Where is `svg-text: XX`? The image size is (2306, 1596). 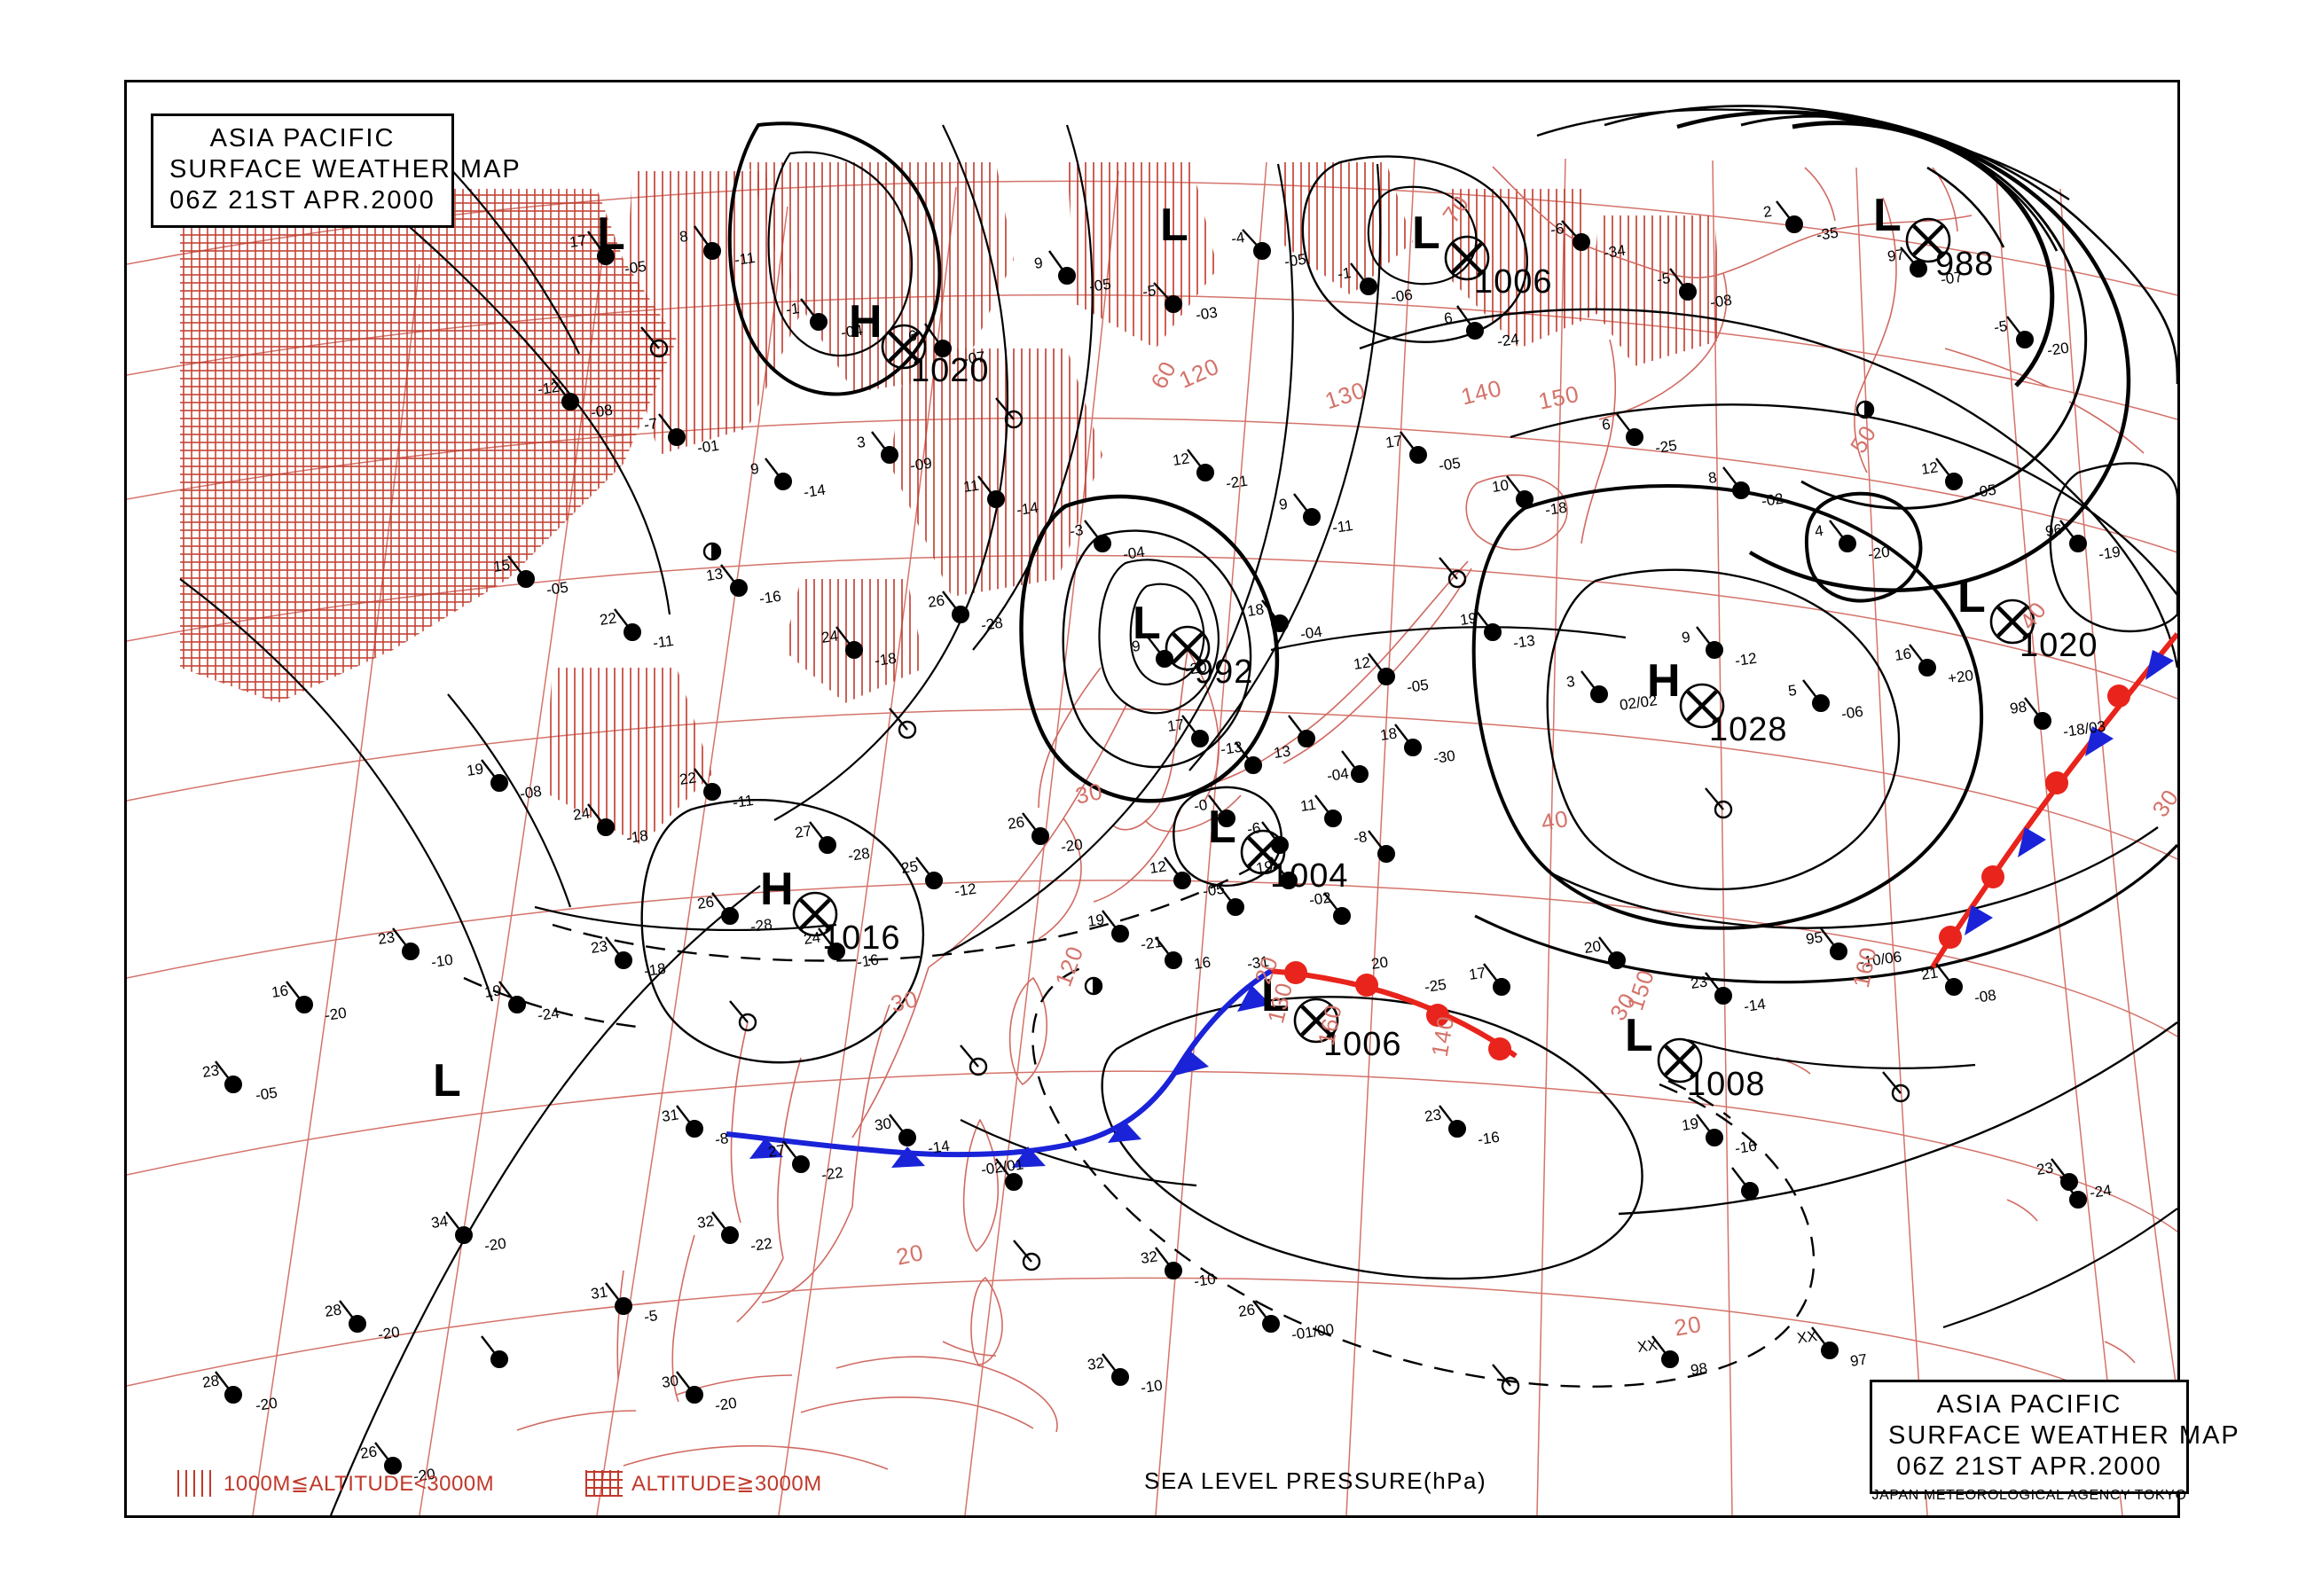 svg-text: XX is located at coordinates (1807, 1337).